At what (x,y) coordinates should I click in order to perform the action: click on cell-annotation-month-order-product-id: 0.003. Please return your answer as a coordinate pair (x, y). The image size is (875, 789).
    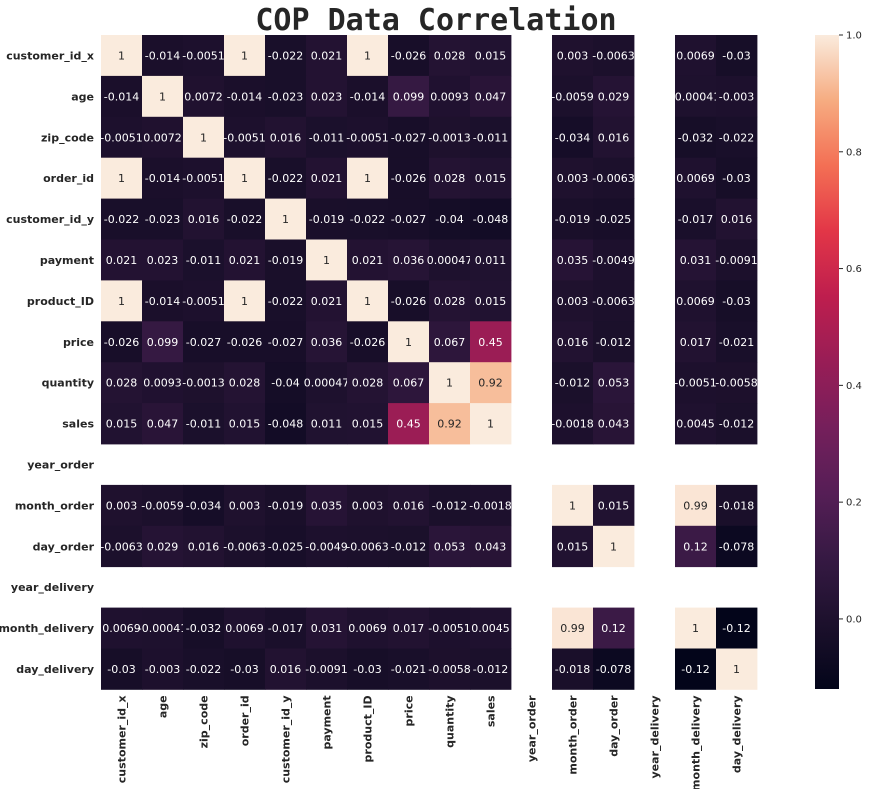
    Looking at the image, I should click on (368, 505).